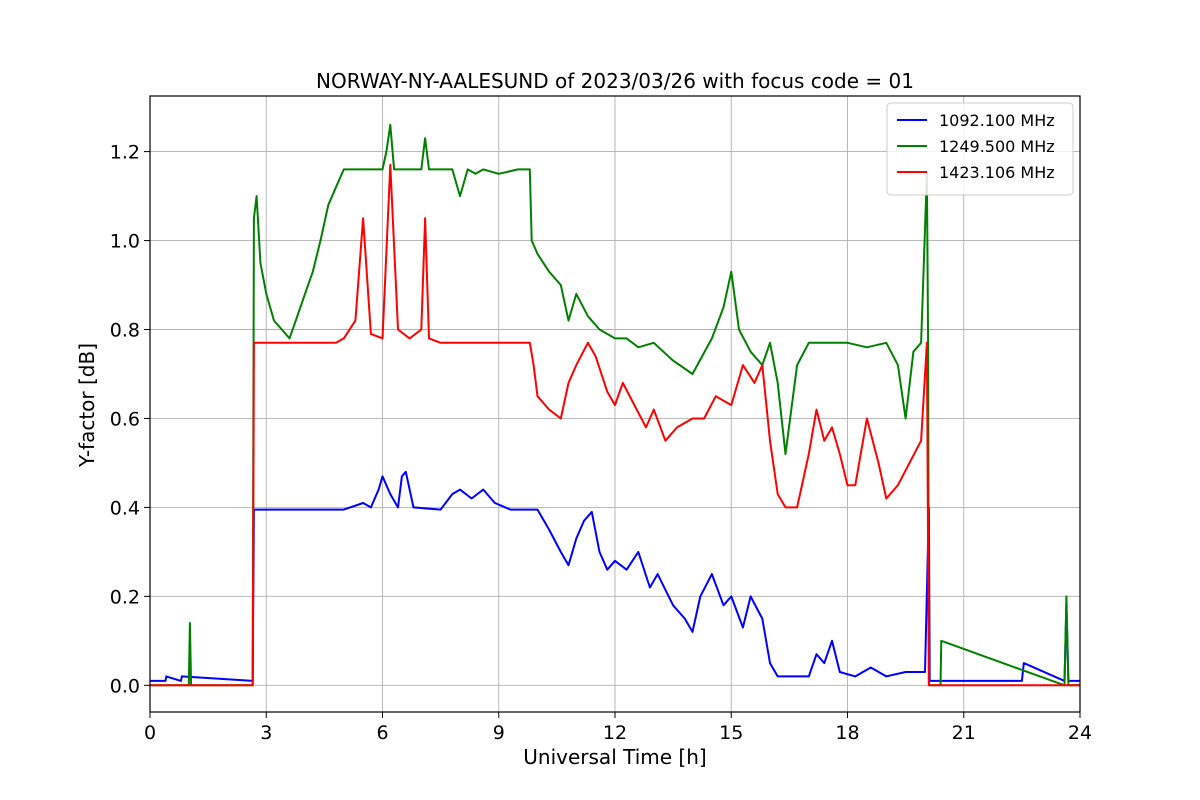 Image resolution: width=1200 pixels, height=800 pixels. What do you see at coordinates (125, 508) in the screenshot?
I see `y-tick-label: 0.4` at bounding box center [125, 508].